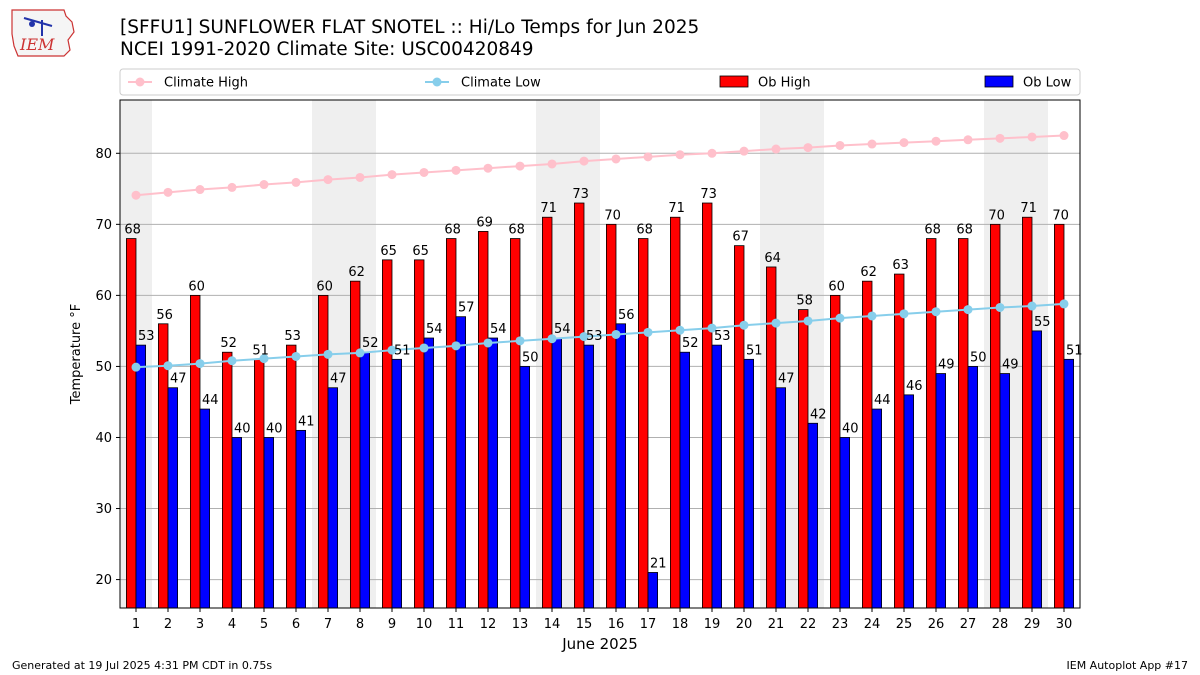  I want to click on ob-low-label: 41, so click(306, 421).